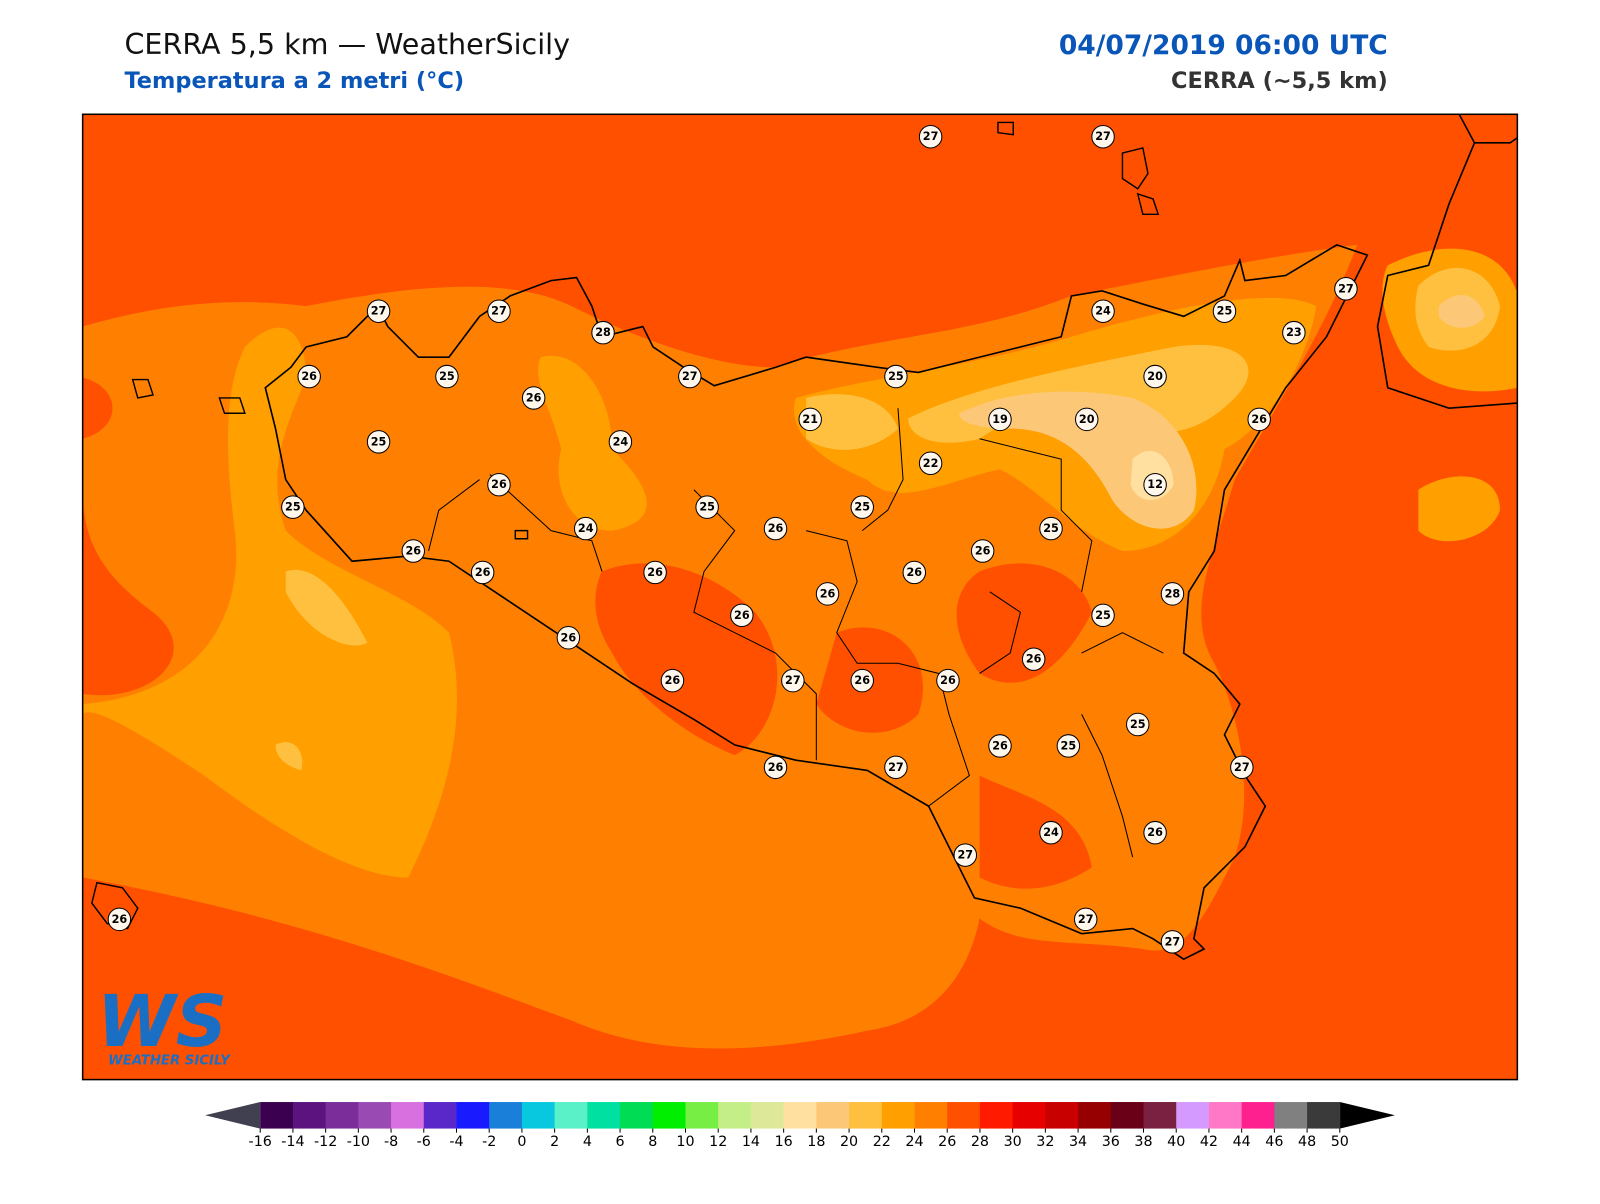 The width and height of the screenshot is (1600, 1204). What do you see at coordinates (1367, 1115) in the screenshot?
I see `colorbar-over` at bounding box center [1367, 1115].